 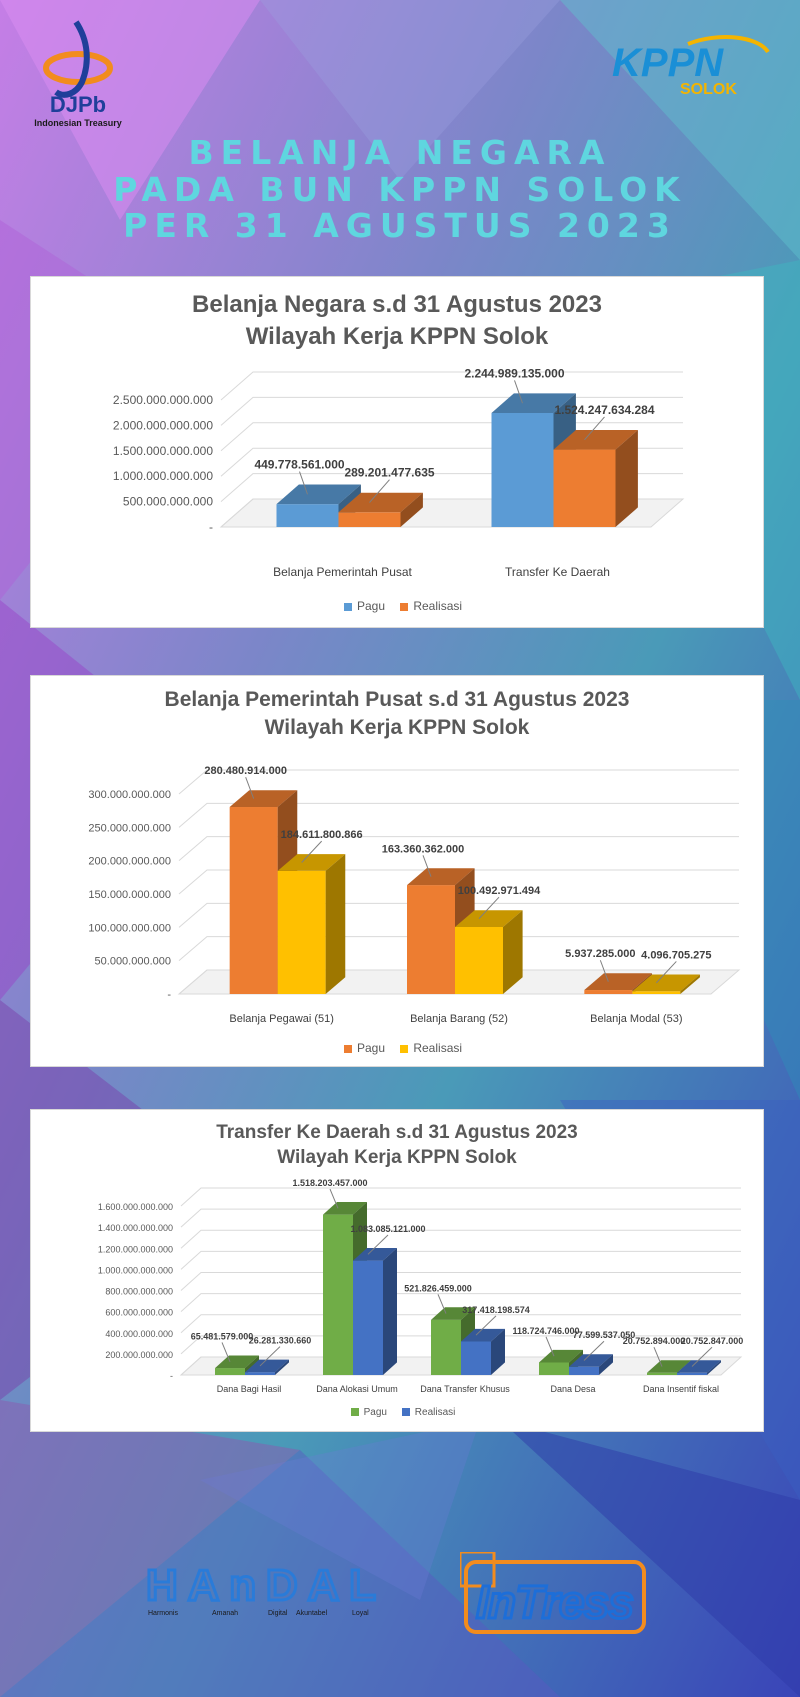 I want to click on intress-logo-text: InTress, so click(x=555, y=1602).